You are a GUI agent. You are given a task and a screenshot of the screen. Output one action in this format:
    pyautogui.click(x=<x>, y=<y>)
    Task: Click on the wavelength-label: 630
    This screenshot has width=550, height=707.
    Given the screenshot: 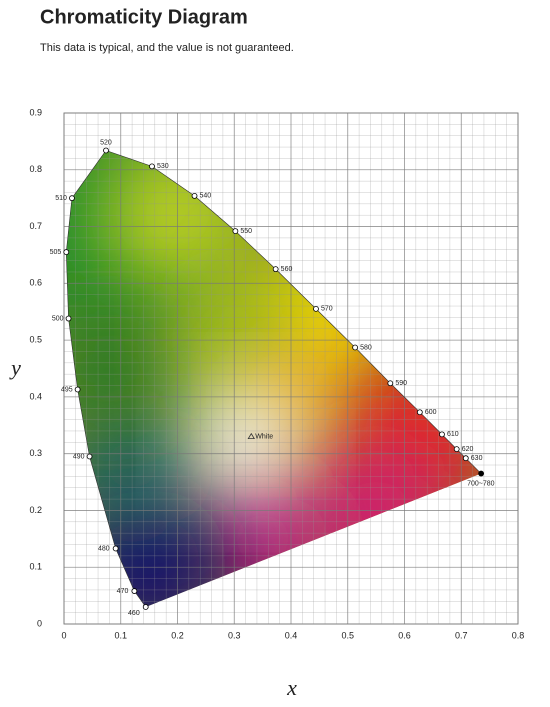 What is the action you would take?
    pyautogui.click(x=477, y=458)
    